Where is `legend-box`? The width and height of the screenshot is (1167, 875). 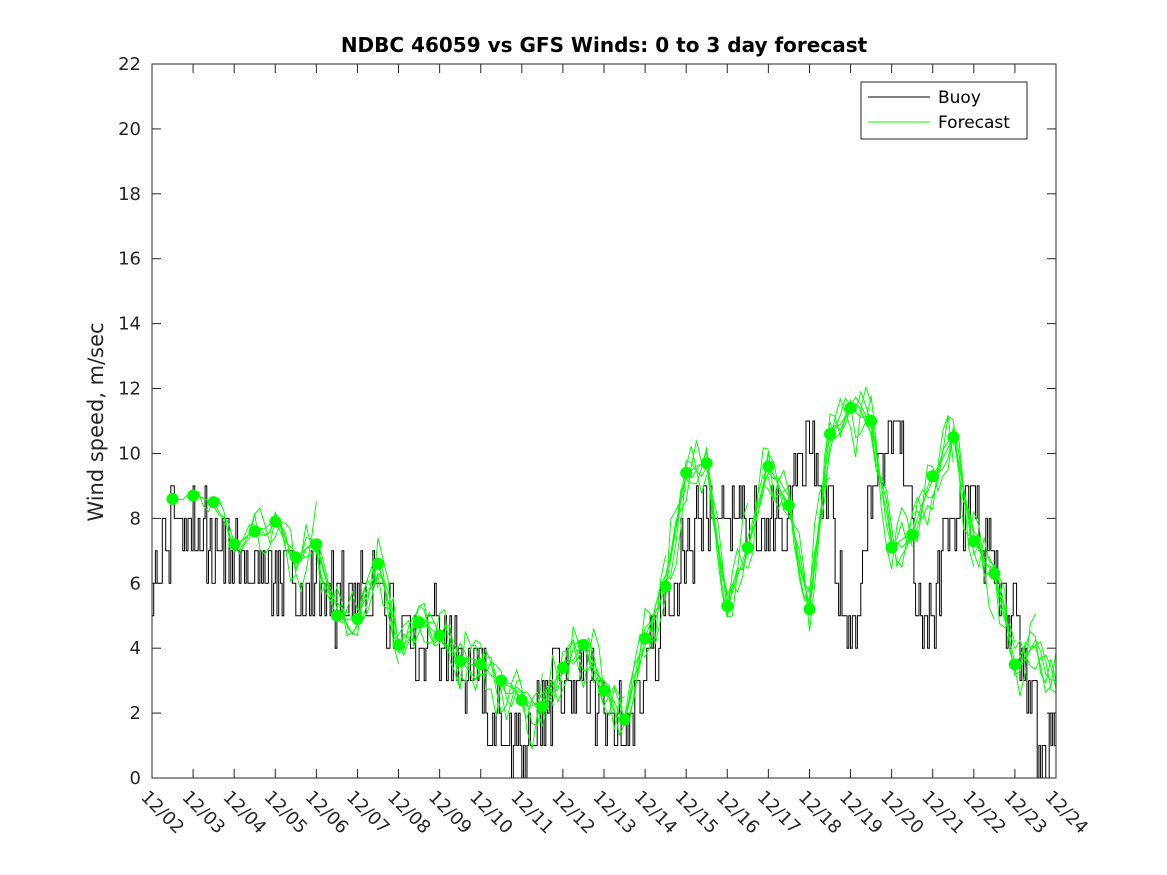
legend-box is located at coordinates (944, 110).